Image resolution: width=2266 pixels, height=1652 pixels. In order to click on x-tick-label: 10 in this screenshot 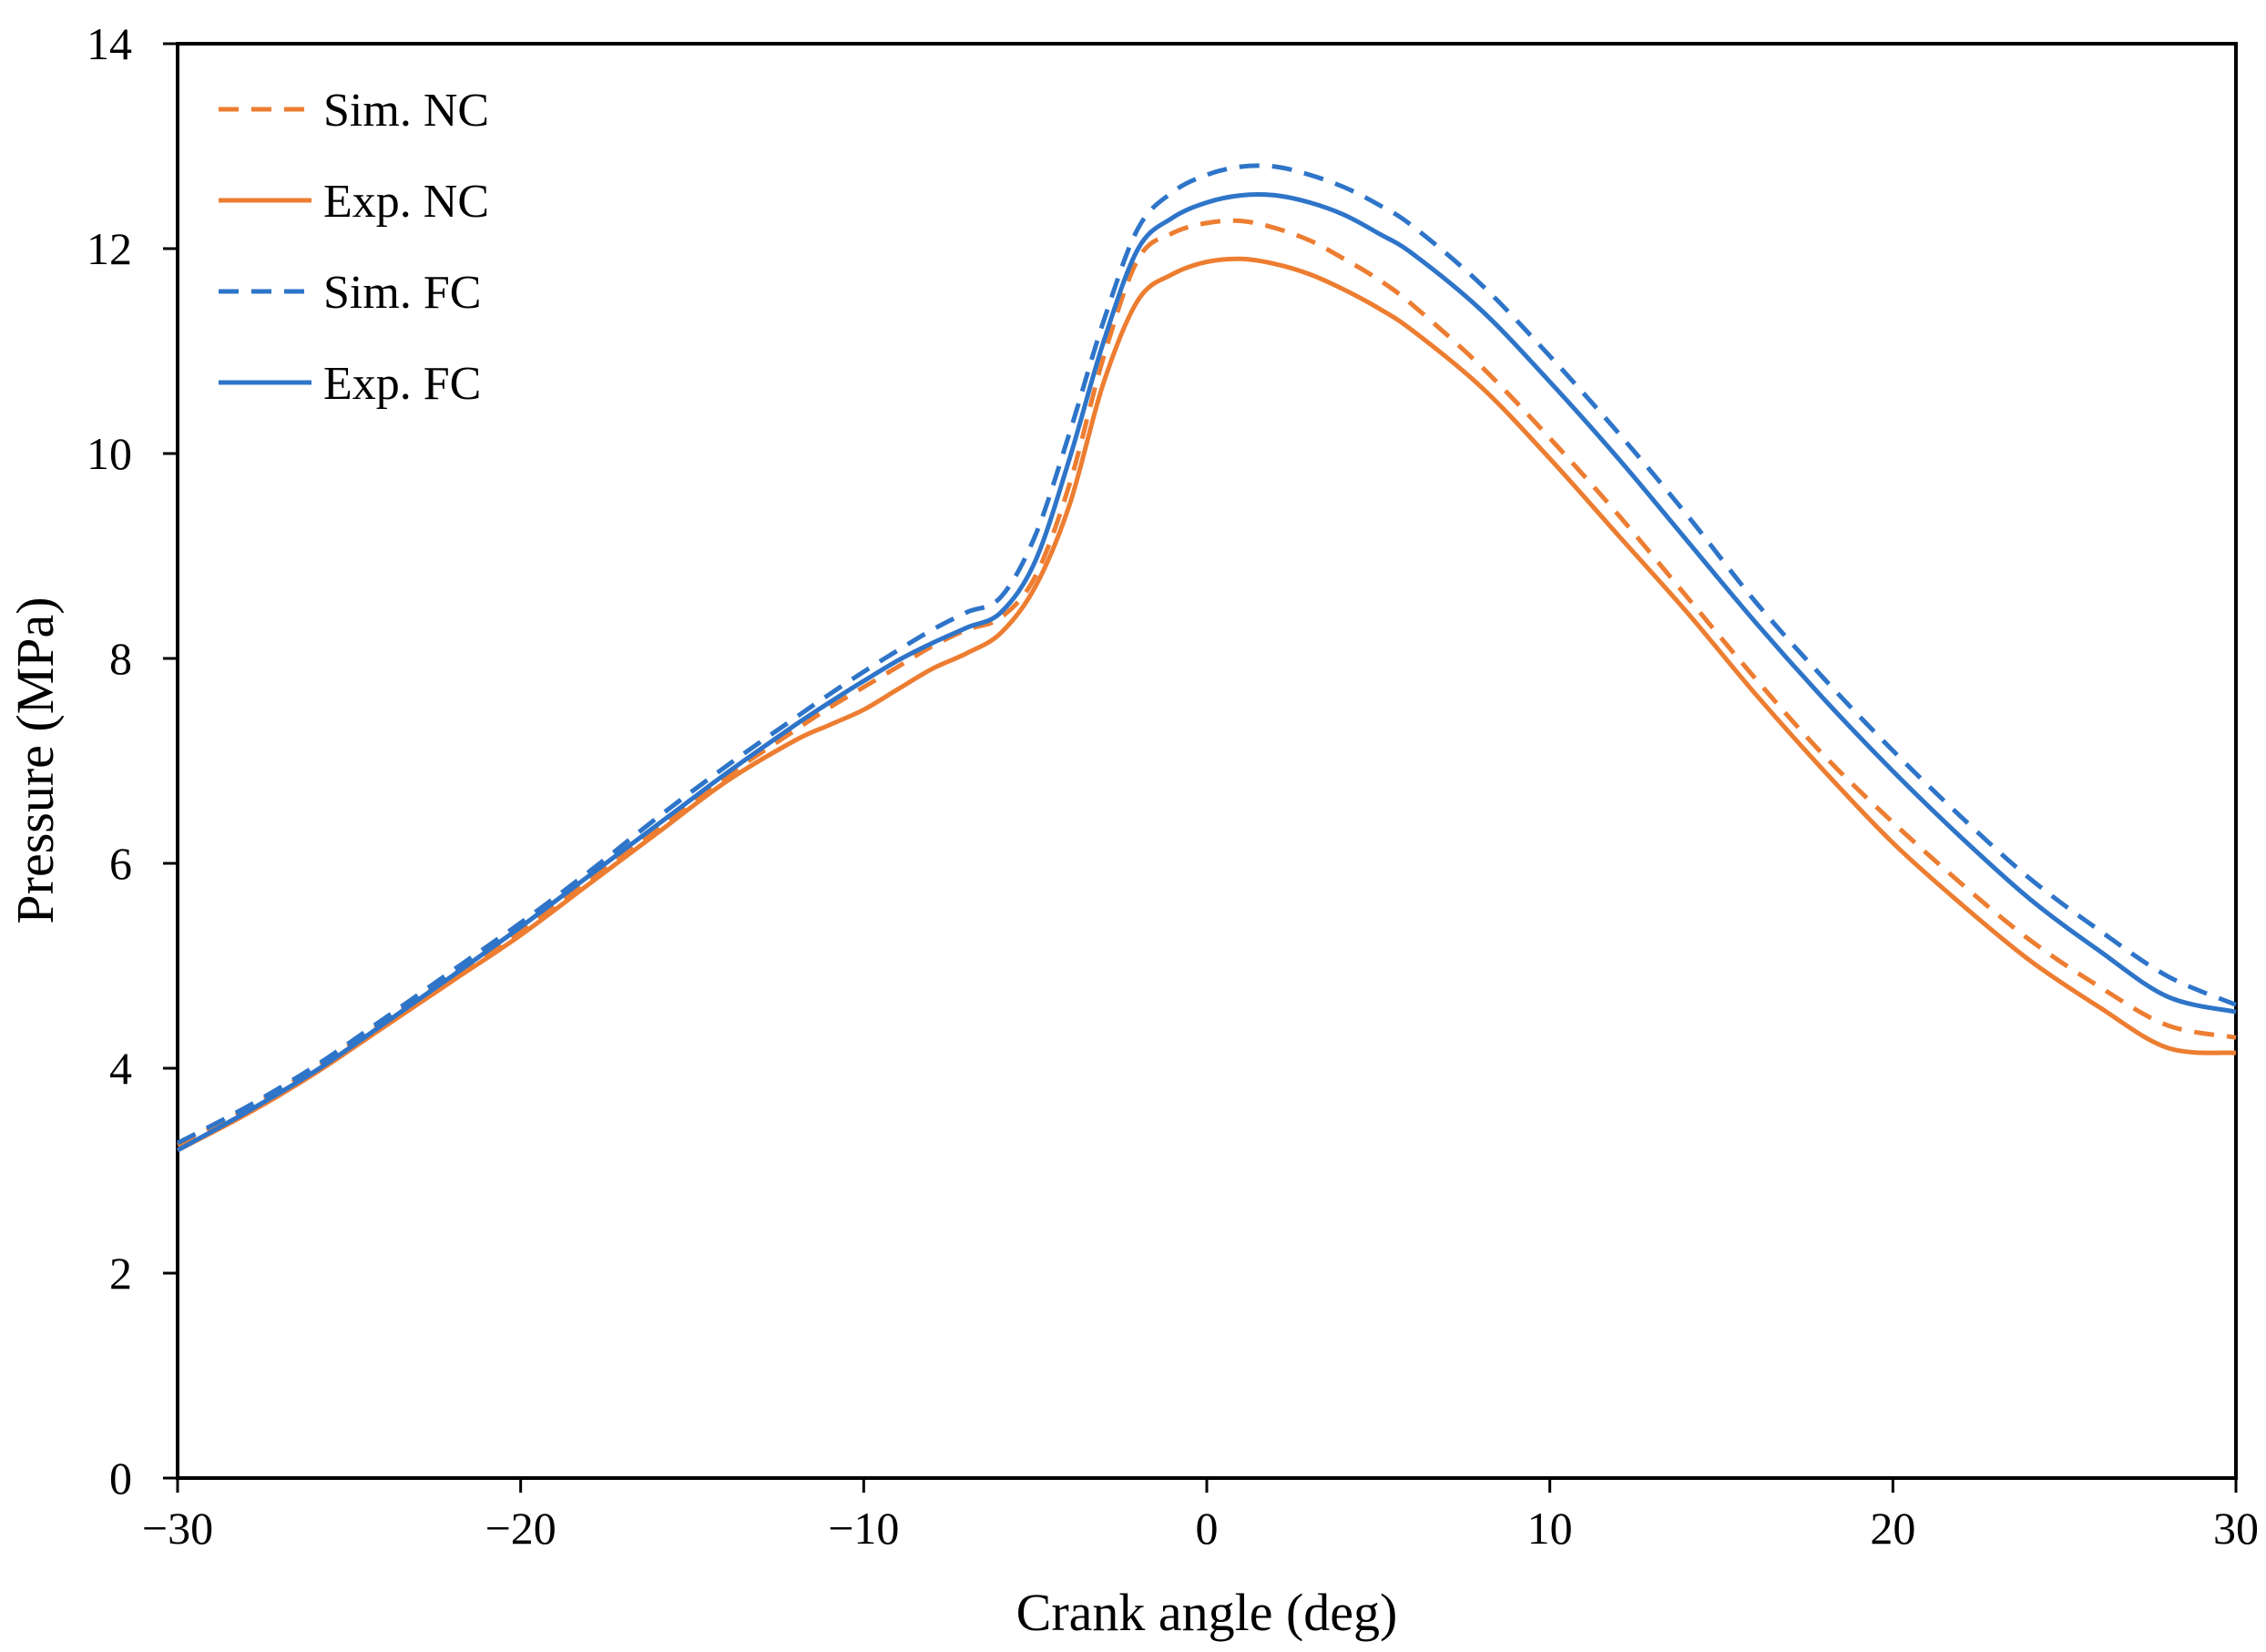, I will do `click(1550, 1528)`.